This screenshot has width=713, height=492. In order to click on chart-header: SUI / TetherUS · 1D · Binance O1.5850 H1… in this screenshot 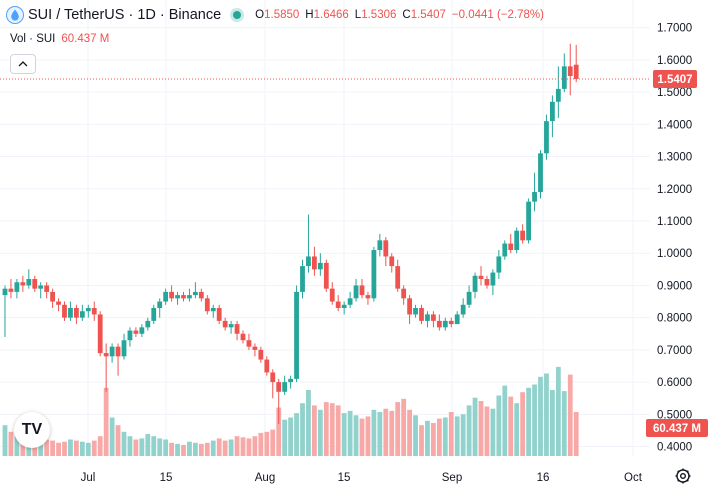, I will do `click(275, 15)`.